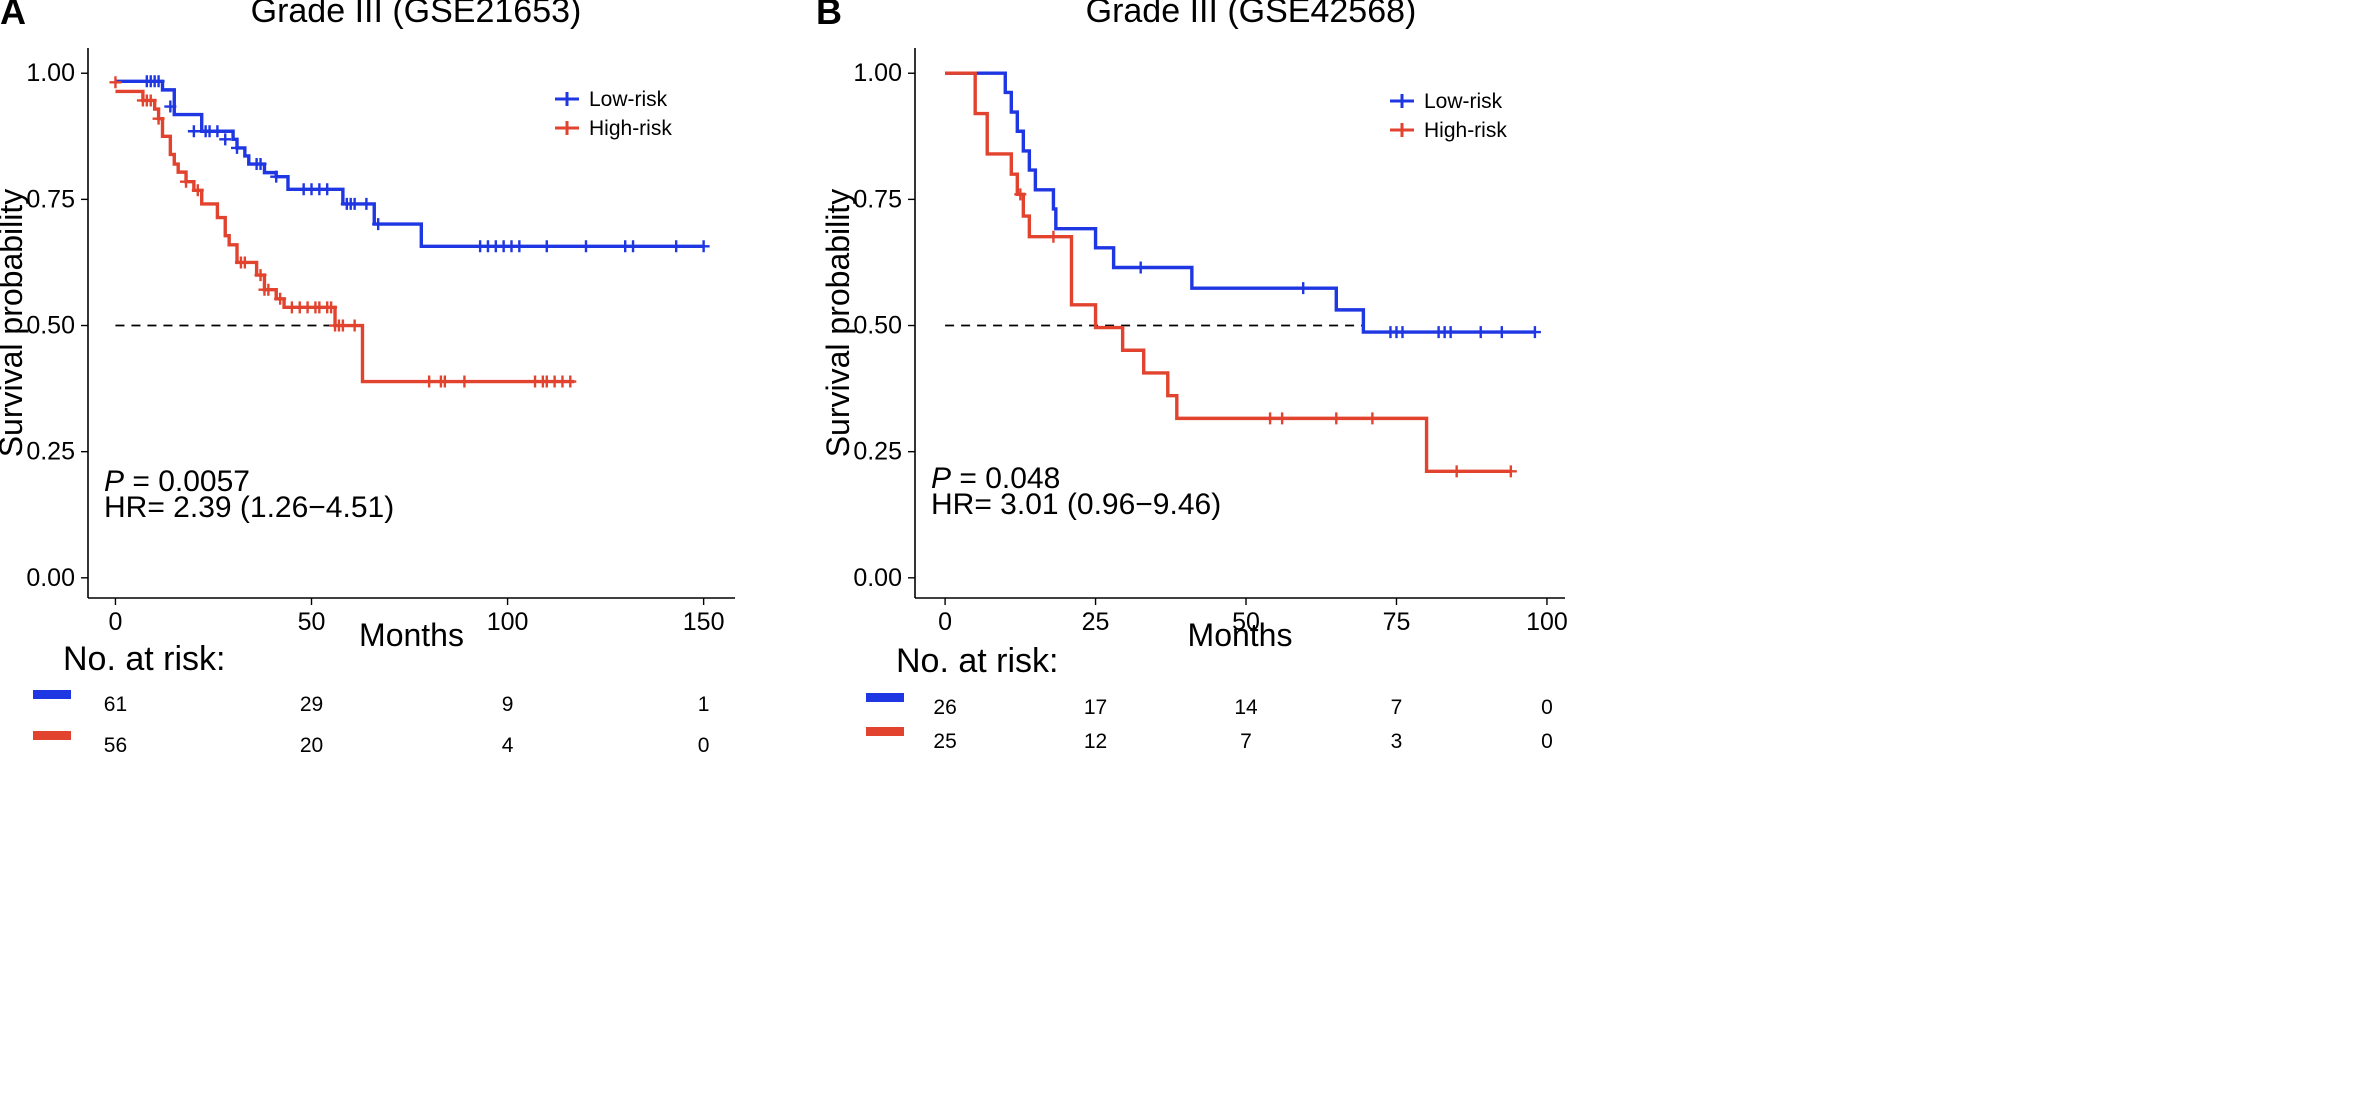 This screenshot has width=2361, height=1118. Describe the element at coordinates (411, 635) in the screenshot. I see `x-axis-title: Months` at that location.